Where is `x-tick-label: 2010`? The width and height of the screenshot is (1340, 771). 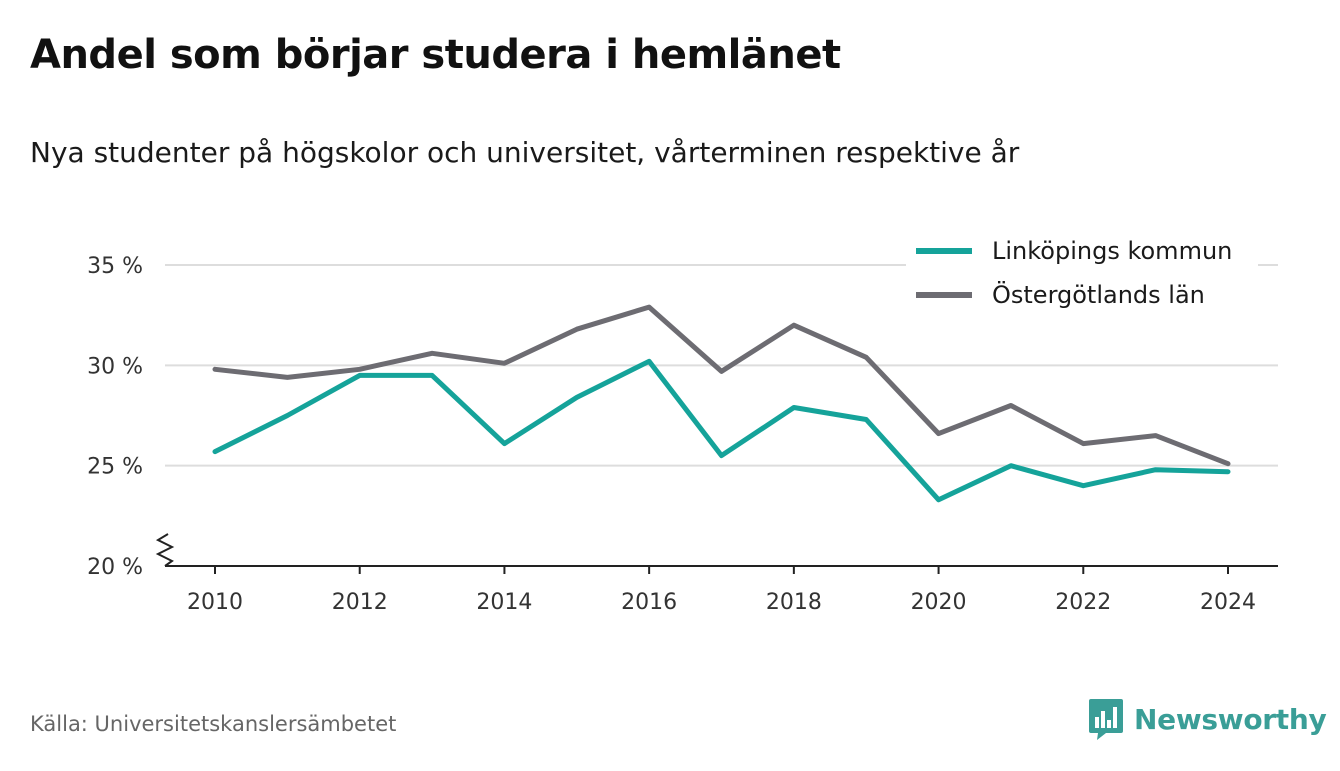 x-tick-label: 2010 is located at coordinates (215, 602).